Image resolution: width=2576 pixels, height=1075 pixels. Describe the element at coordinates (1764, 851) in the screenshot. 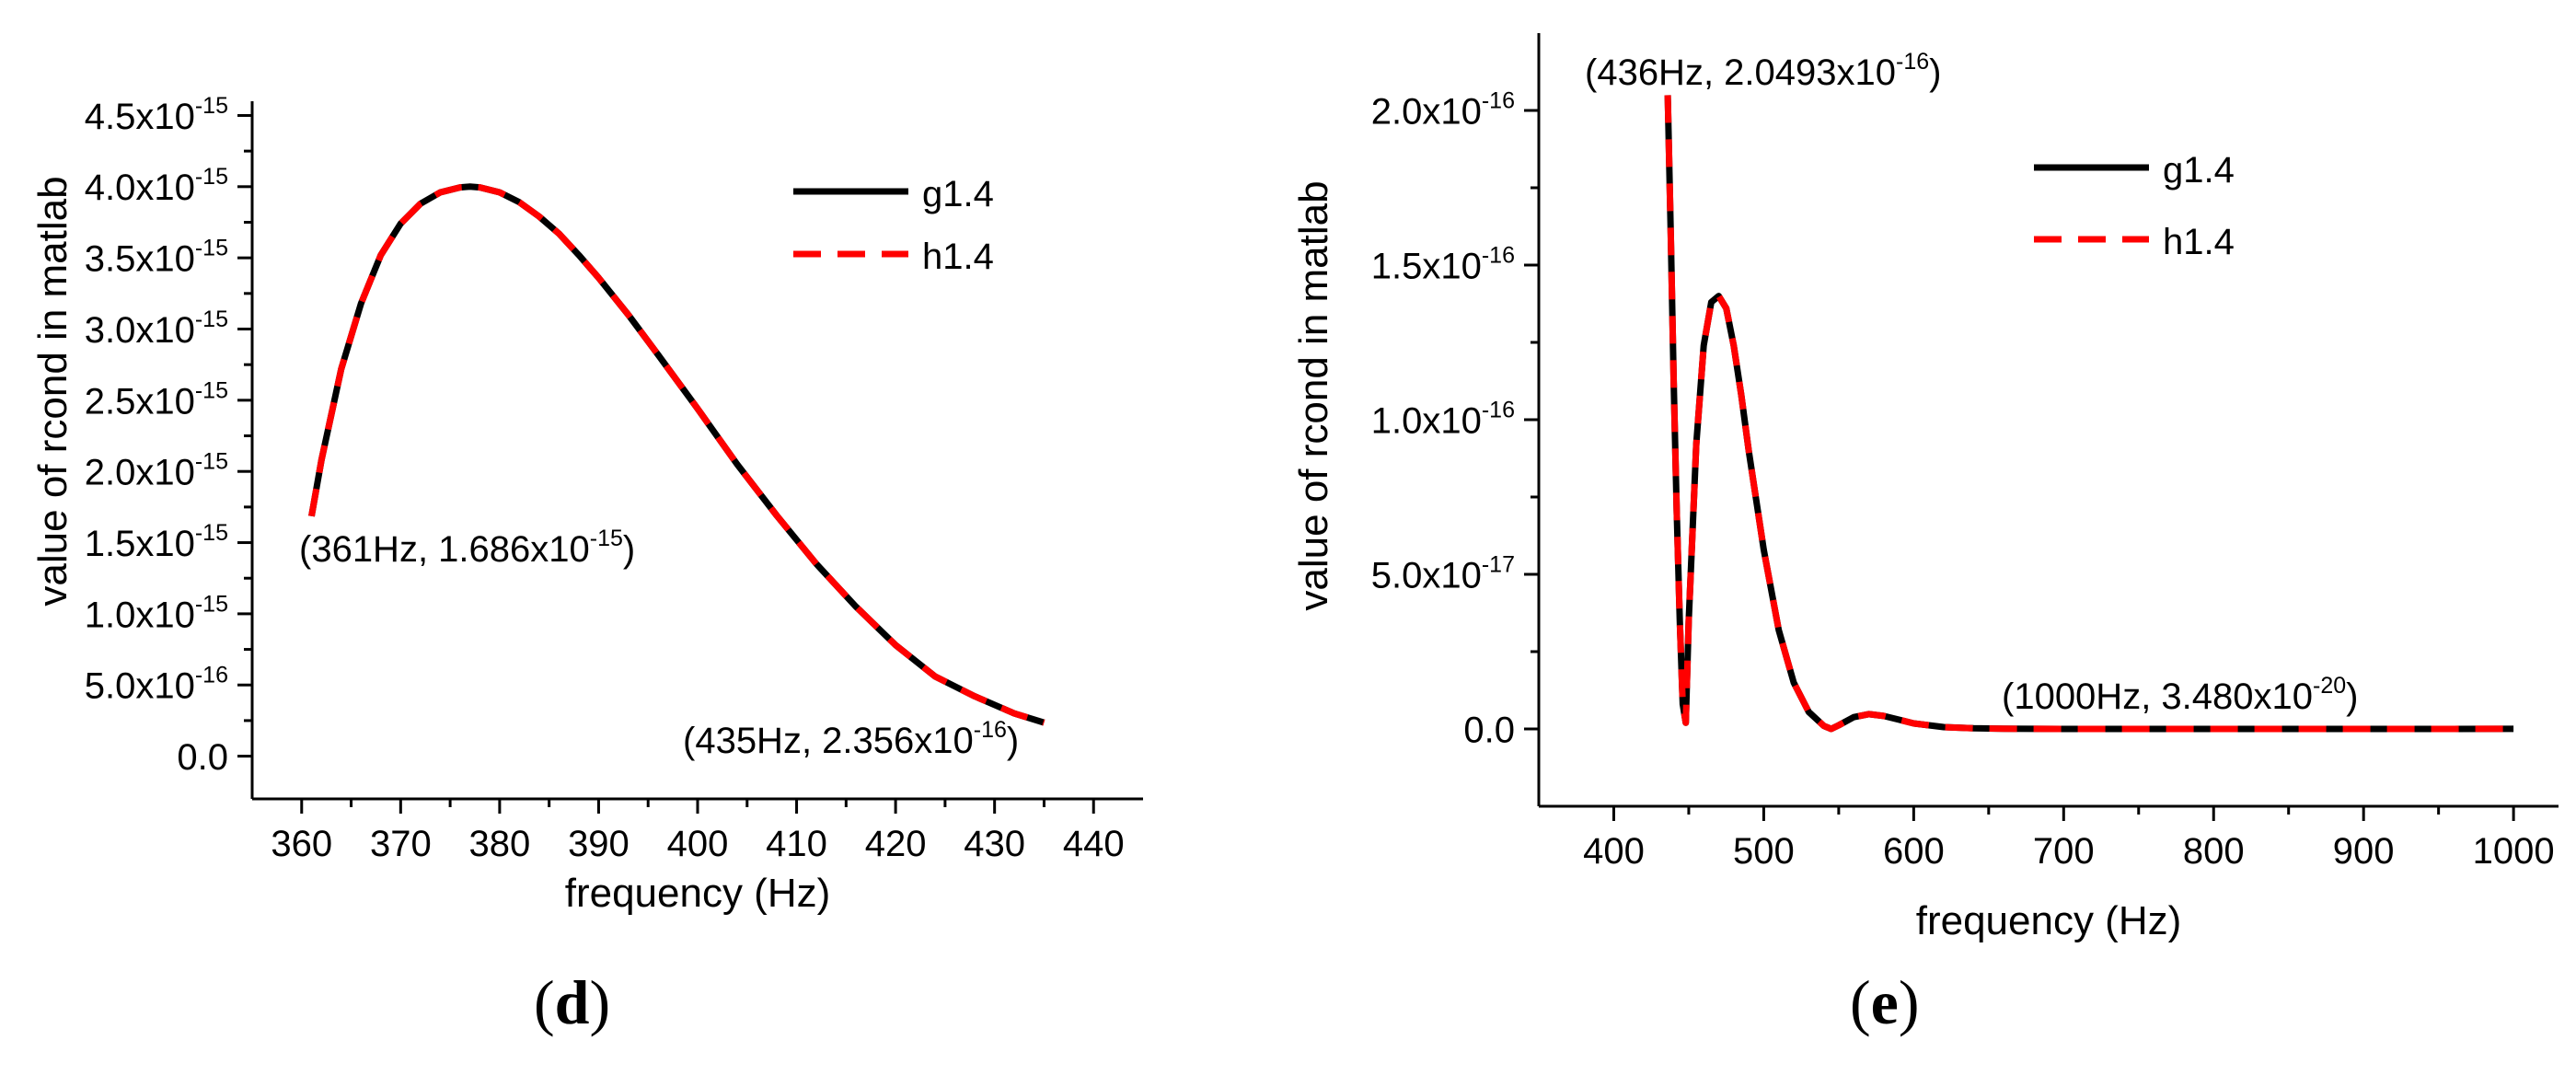

I see `x-tick-label: 500` at that location.